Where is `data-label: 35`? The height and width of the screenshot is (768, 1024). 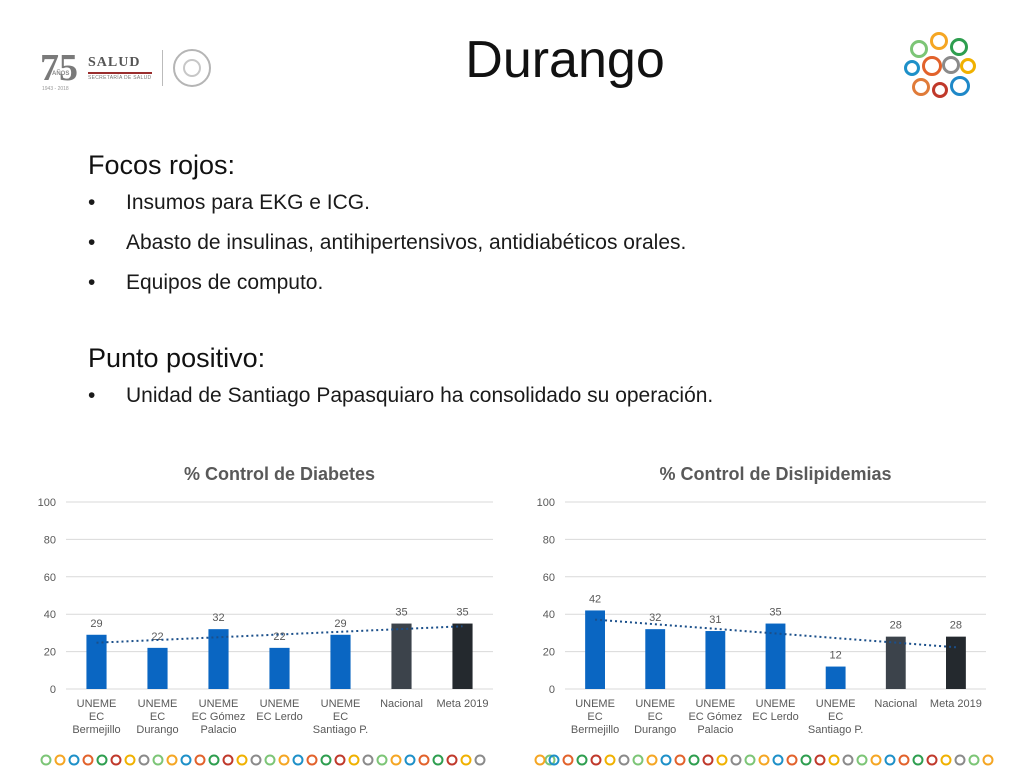 data-label: 35 is located at coordinates (775, 613).